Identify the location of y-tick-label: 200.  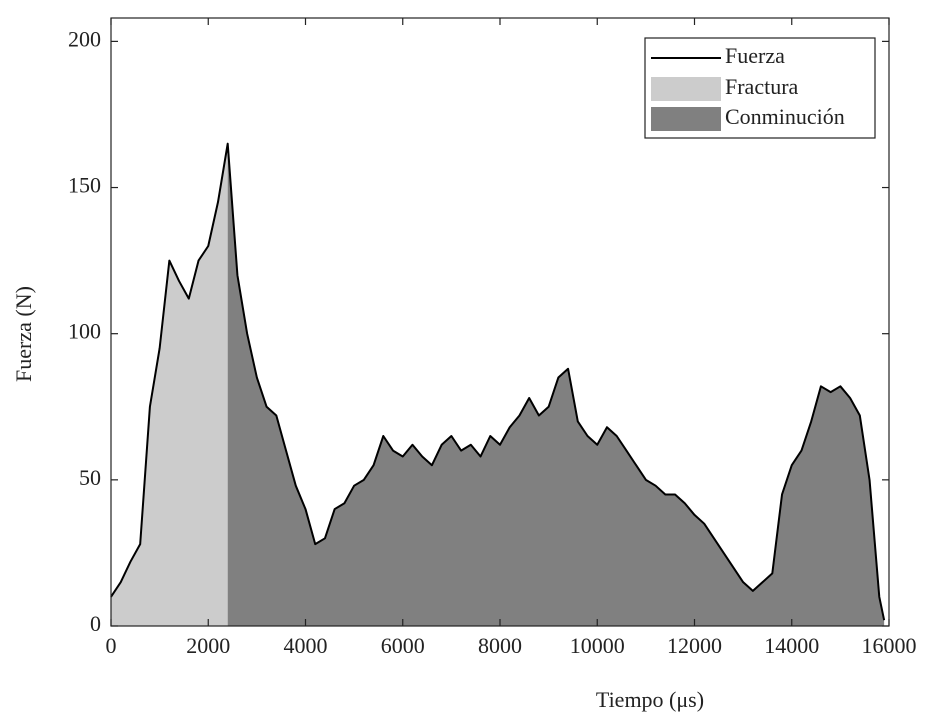
(84, 38).